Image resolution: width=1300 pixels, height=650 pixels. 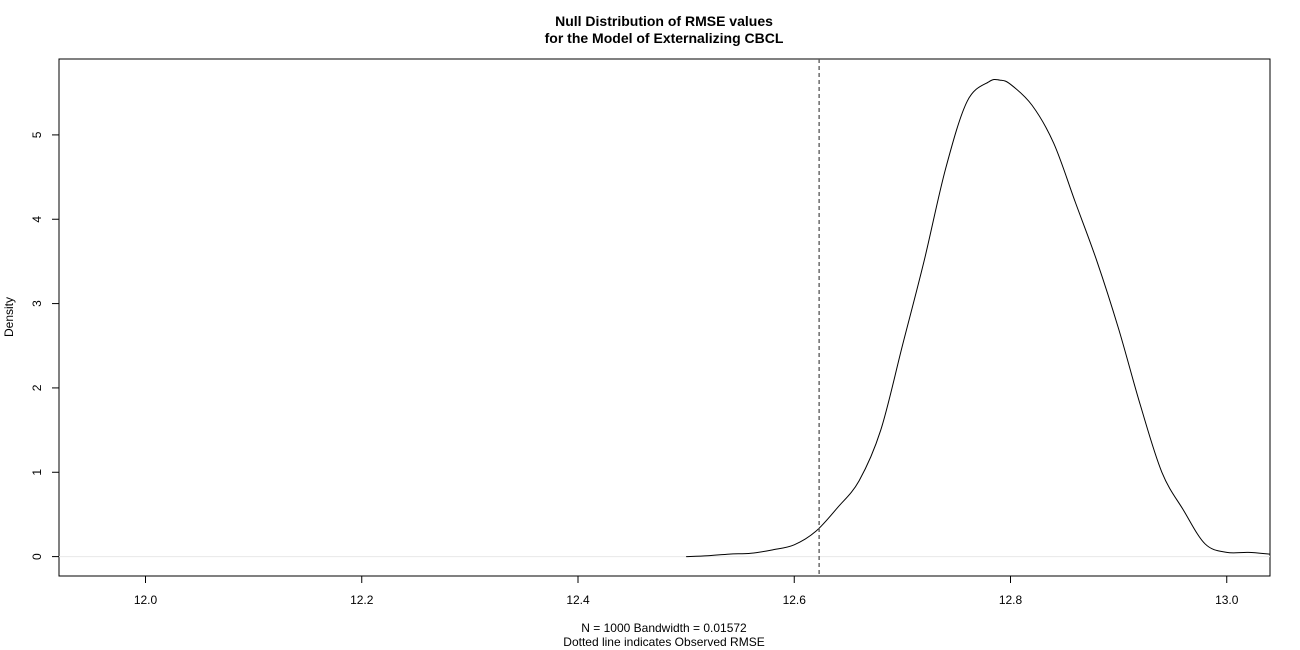 I want to click on x-tick-label: 12.2, so click(x=362, y=600).